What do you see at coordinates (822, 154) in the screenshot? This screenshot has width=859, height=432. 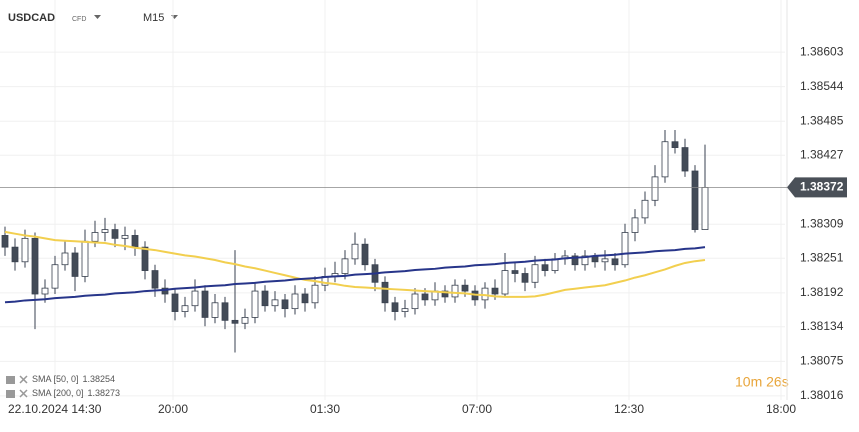 I see `y-tick-label: 1.38427` at bounding box center [822, 154].